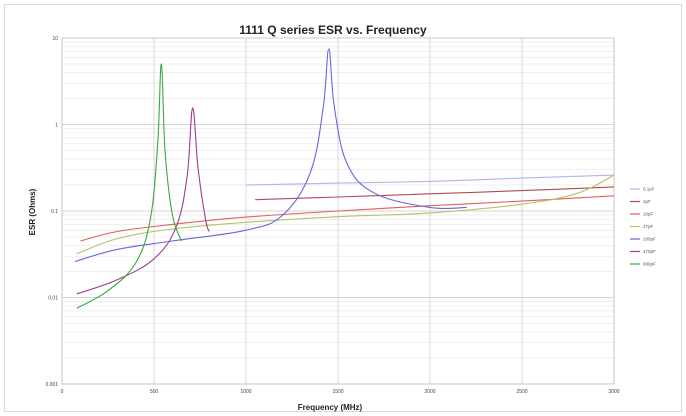 This screenshot has width=686, height=416. What do you see at coordinates (54, 212) in the screenshot?
I see `y-tick-label: 0.1` at bounding box center [54, 212].